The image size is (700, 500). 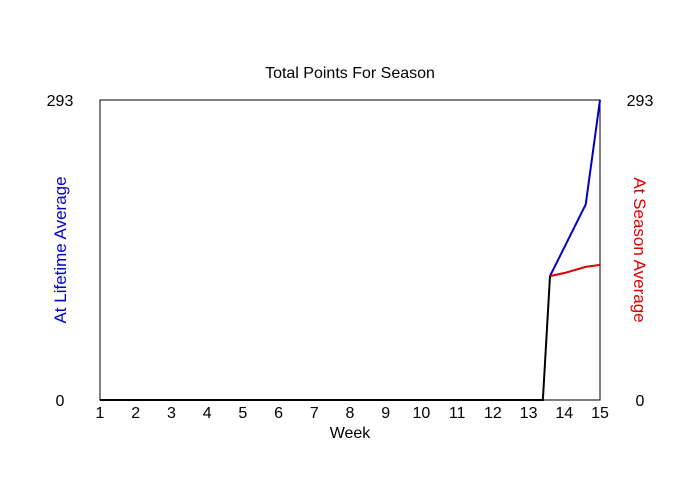 What do you see at coordinates (278, 413) in the screenshot?
I see `x-tick-label: 6` at bounding box center [278, 413].